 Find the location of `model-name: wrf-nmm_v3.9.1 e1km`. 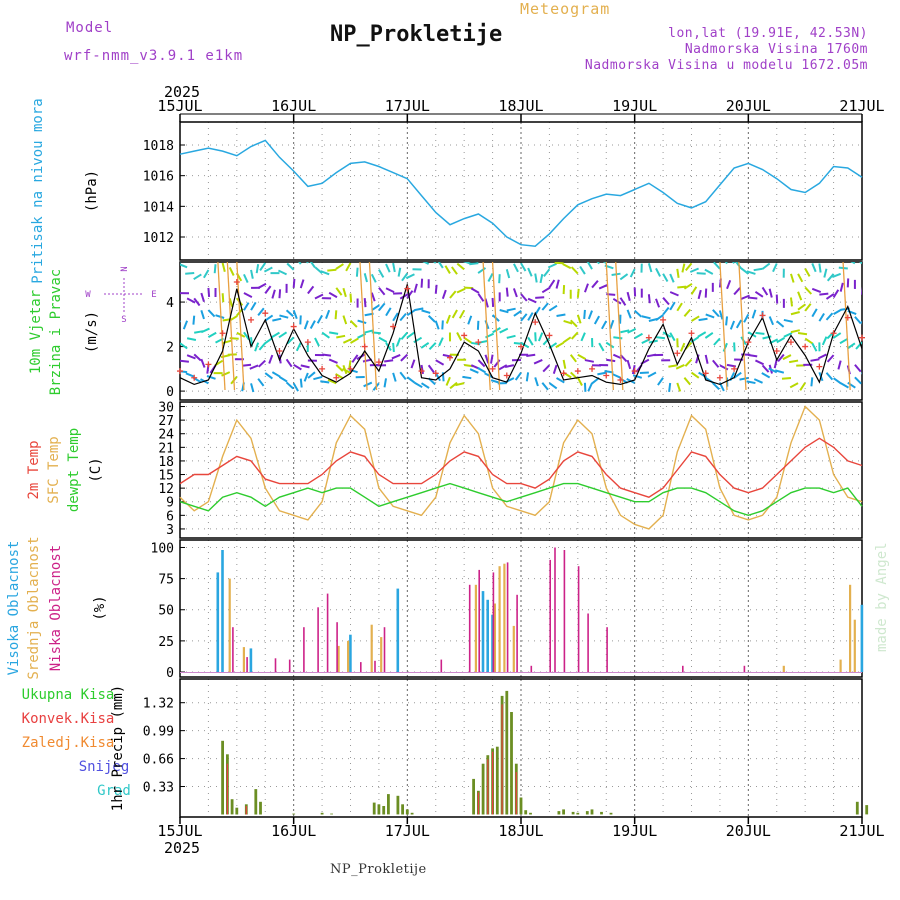

model-name: wrf-nmm_v3.9.1 e1km is located at coordinates (154, 56).